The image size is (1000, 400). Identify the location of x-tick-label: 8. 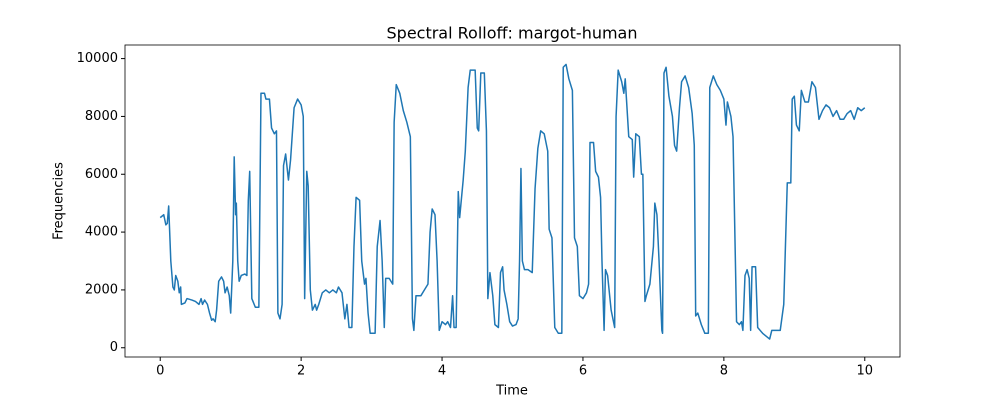
(724, 371).